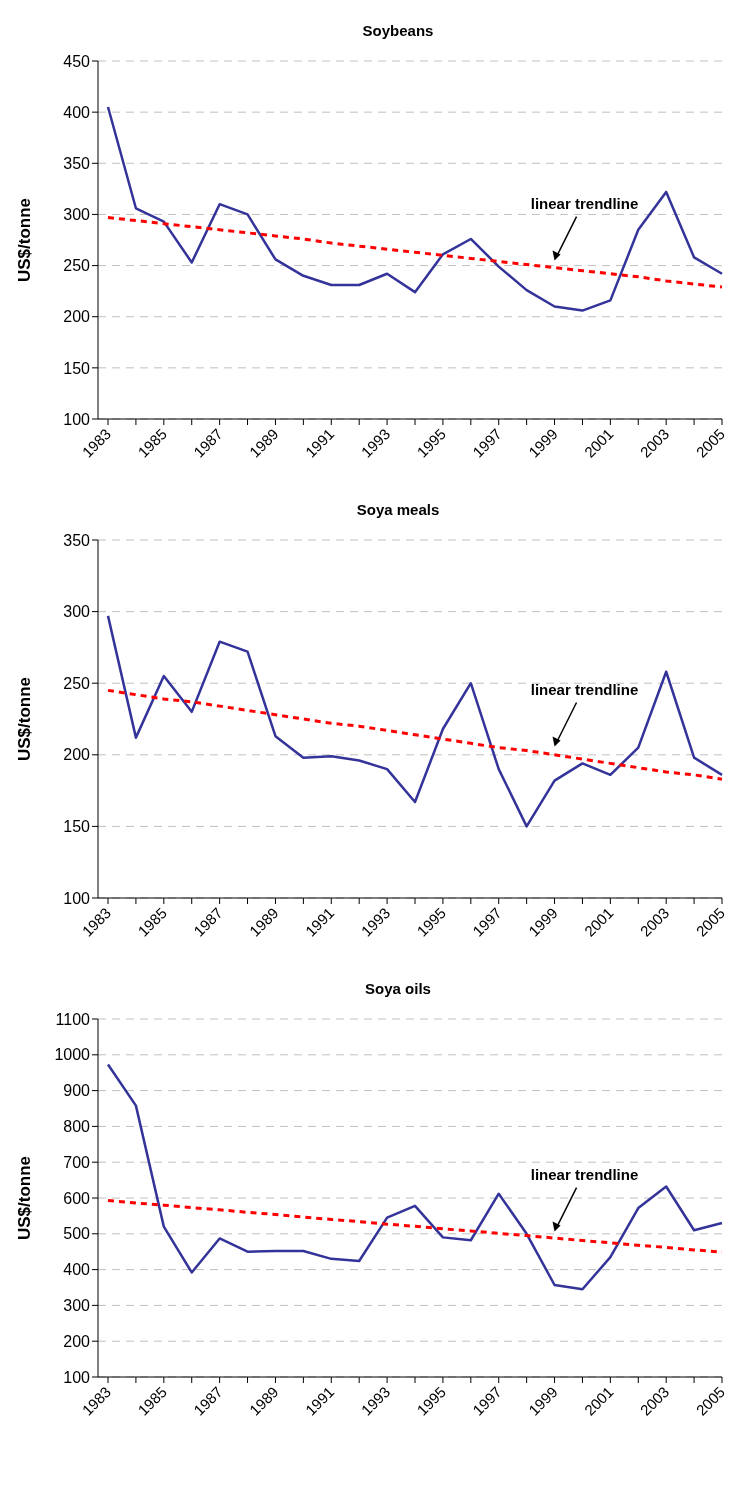  I want to click on chart-title: Soya oils, so click(398, 988).